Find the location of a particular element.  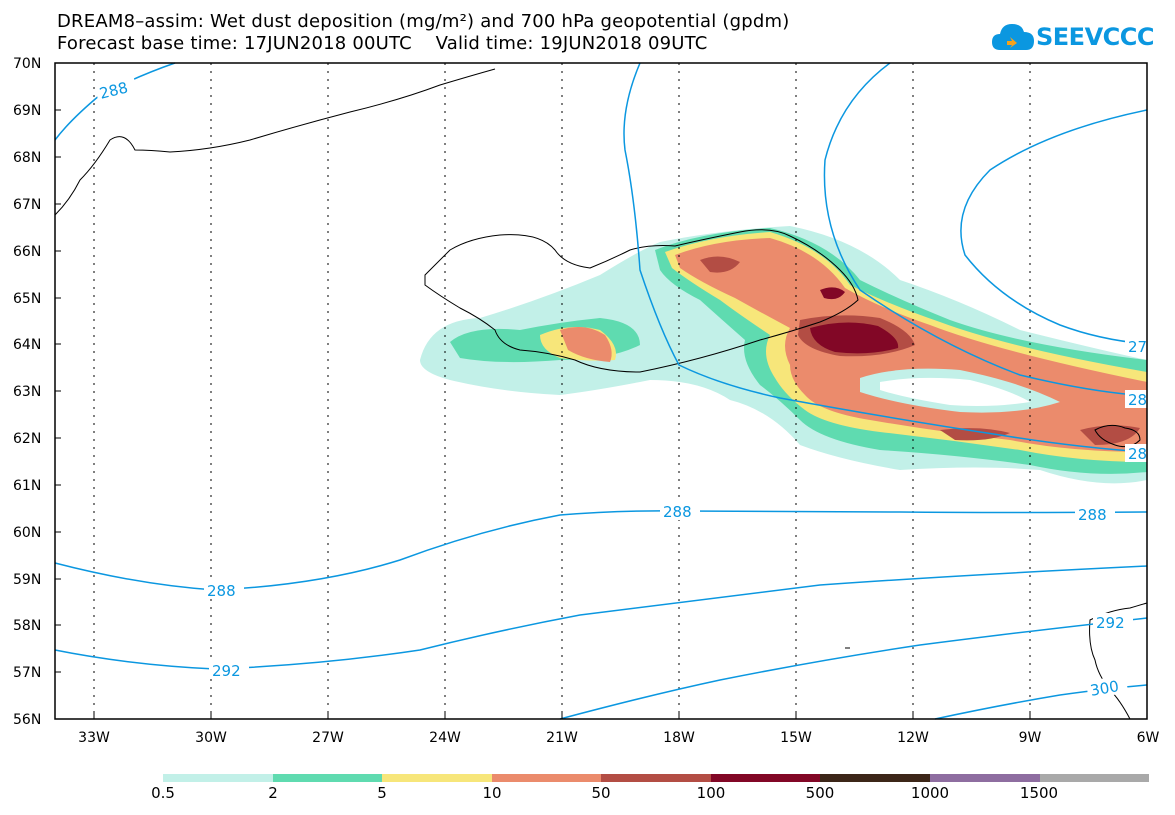

lat-label: 67N is located at coordinates (27, 205).